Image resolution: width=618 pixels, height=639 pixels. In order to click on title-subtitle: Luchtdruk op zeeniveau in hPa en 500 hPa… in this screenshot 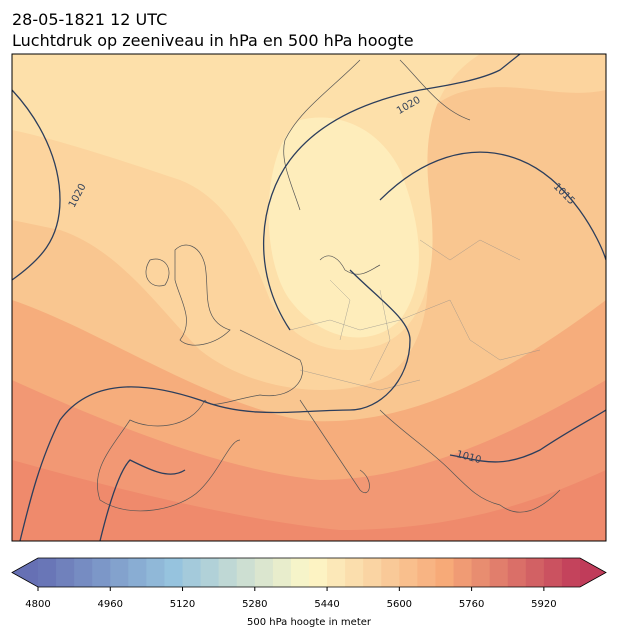, I will do `click(213, 40)`.